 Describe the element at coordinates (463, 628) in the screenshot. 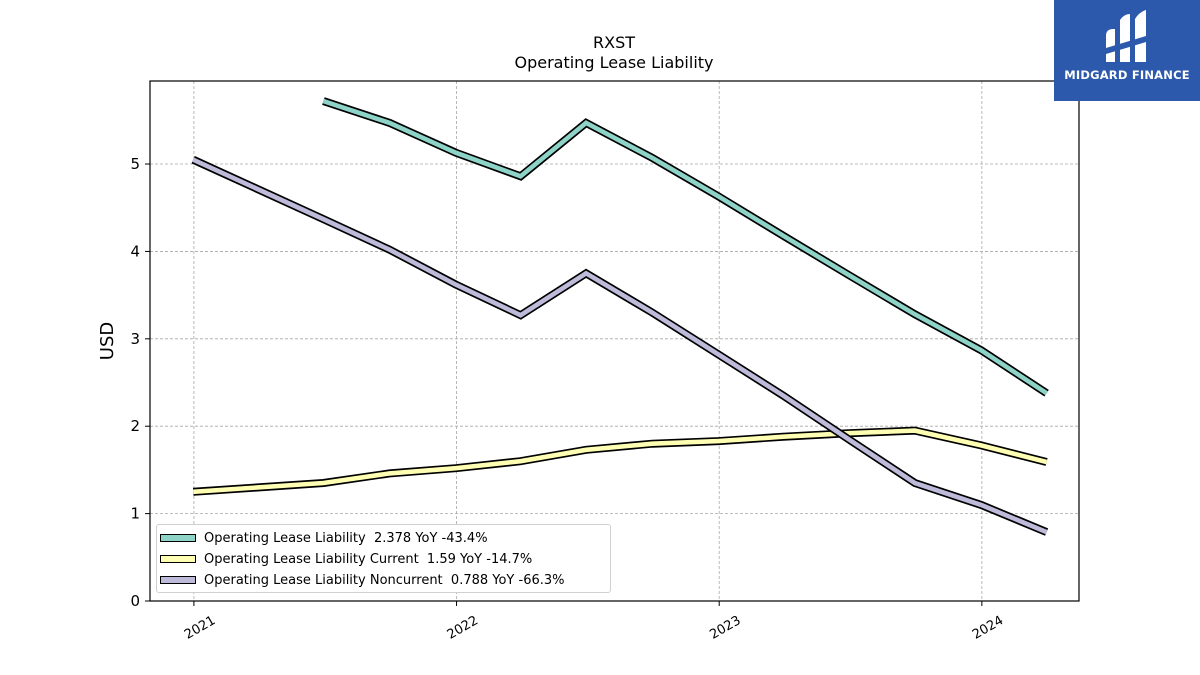

I see `x-tick-label: 2022` at that location.